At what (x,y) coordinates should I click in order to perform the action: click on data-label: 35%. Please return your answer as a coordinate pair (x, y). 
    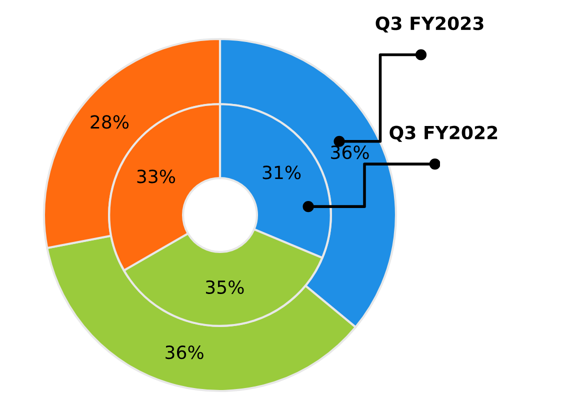
    Looking at the image, I should click on (225, 287).